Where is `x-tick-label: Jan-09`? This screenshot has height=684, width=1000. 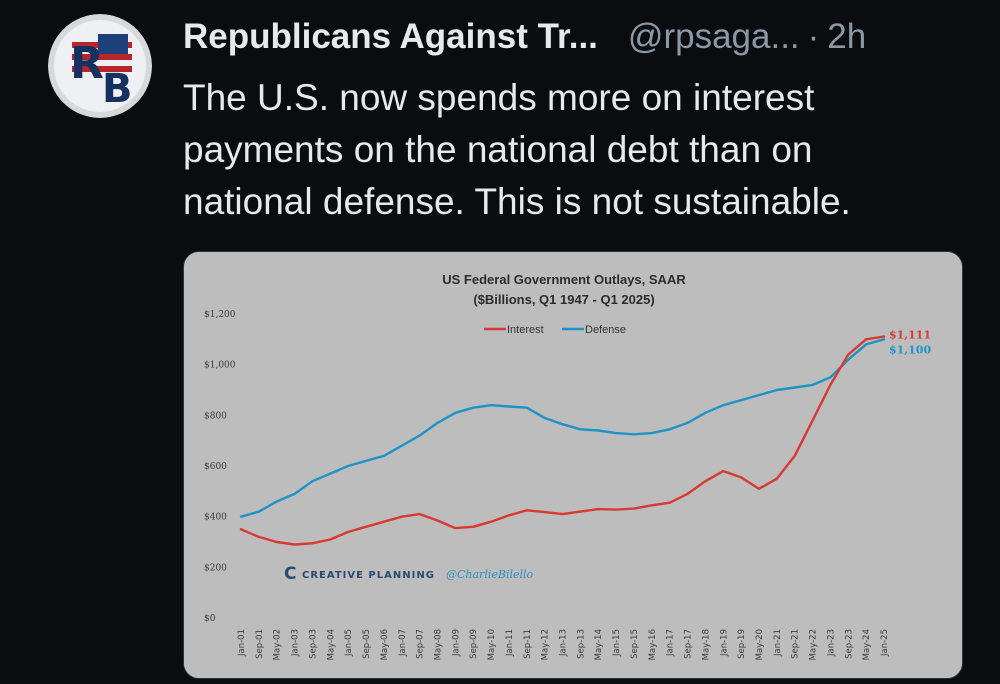 x-tick-label: Jan-09 is located at coordinates (456, 643).